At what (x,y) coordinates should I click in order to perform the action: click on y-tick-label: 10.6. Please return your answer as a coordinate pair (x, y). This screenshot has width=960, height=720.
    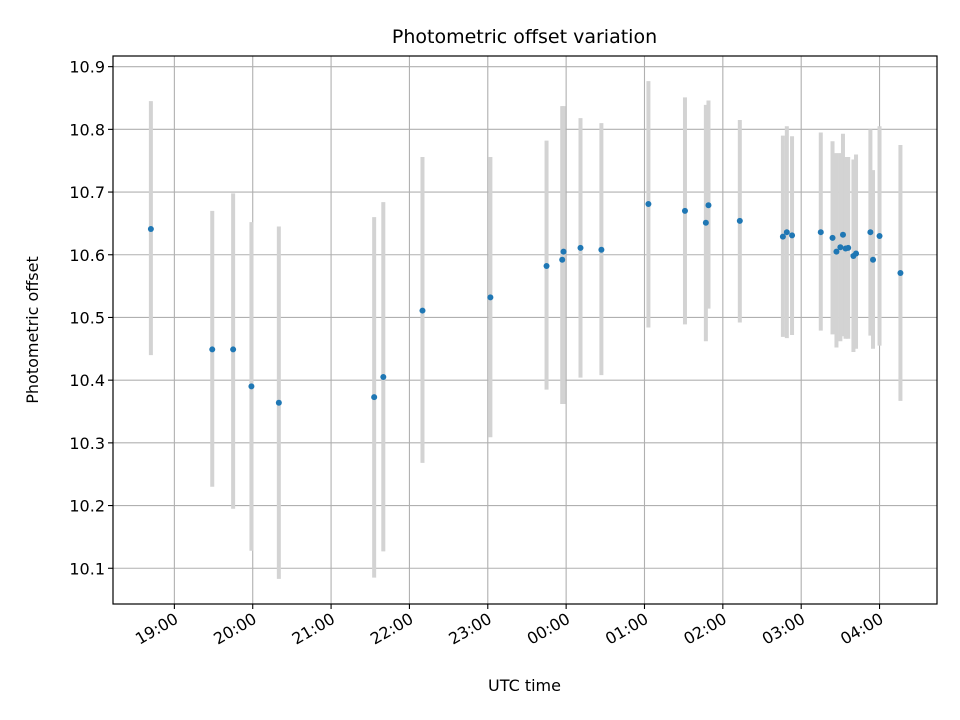
    Looking at the image, I should click on (87, 255).